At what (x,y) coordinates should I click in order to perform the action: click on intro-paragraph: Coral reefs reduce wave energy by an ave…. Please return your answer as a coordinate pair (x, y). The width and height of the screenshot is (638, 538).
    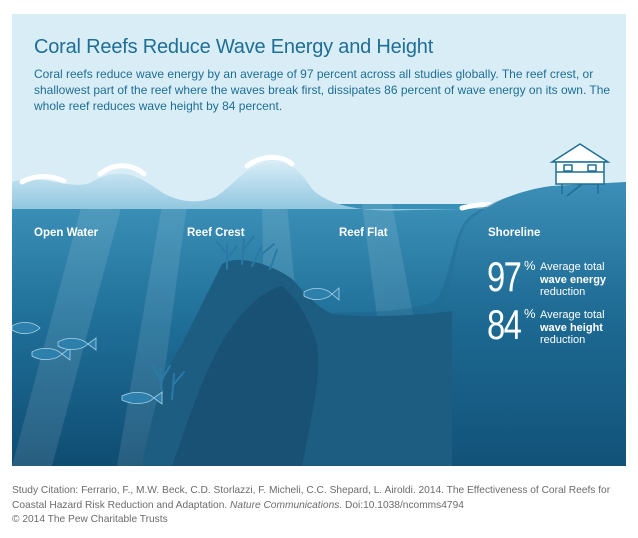
    Looking at the image, I should click on (322, 90).